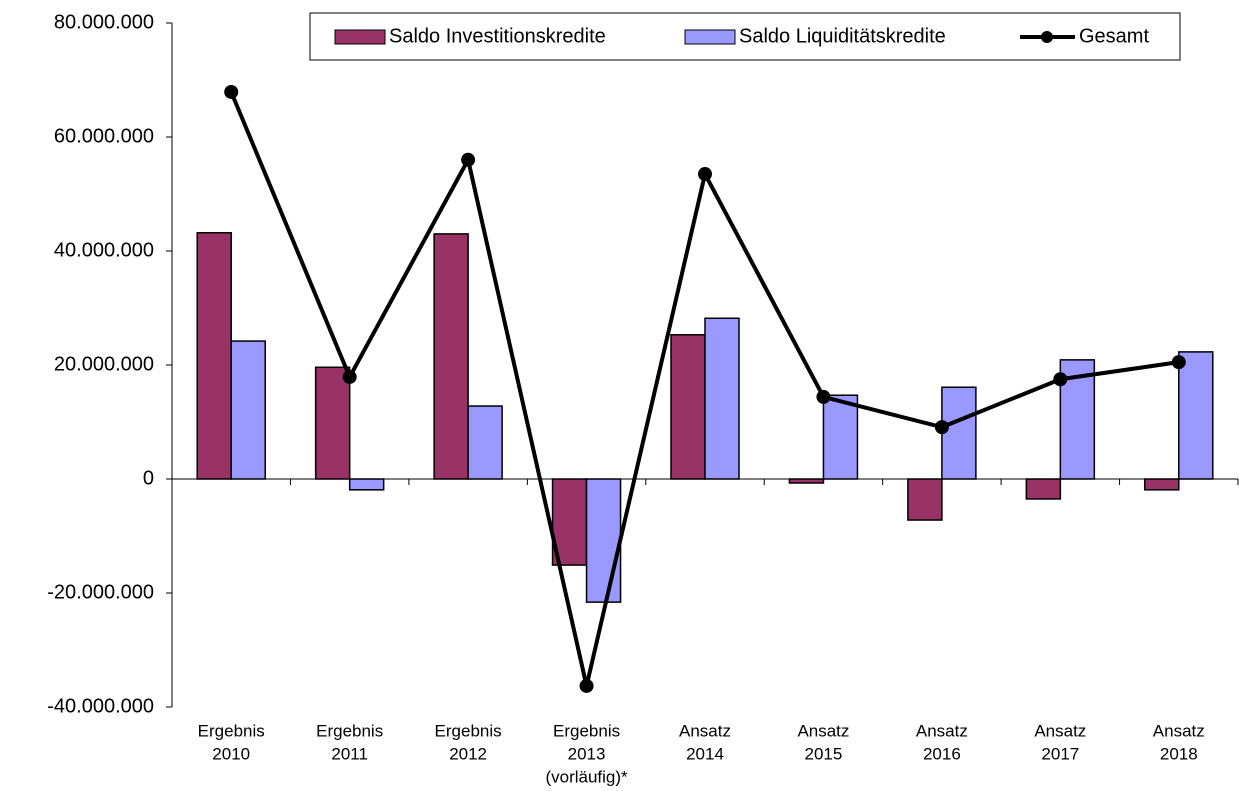  I want to click on y-tick-label: 40.000.000, so click(104, 250).